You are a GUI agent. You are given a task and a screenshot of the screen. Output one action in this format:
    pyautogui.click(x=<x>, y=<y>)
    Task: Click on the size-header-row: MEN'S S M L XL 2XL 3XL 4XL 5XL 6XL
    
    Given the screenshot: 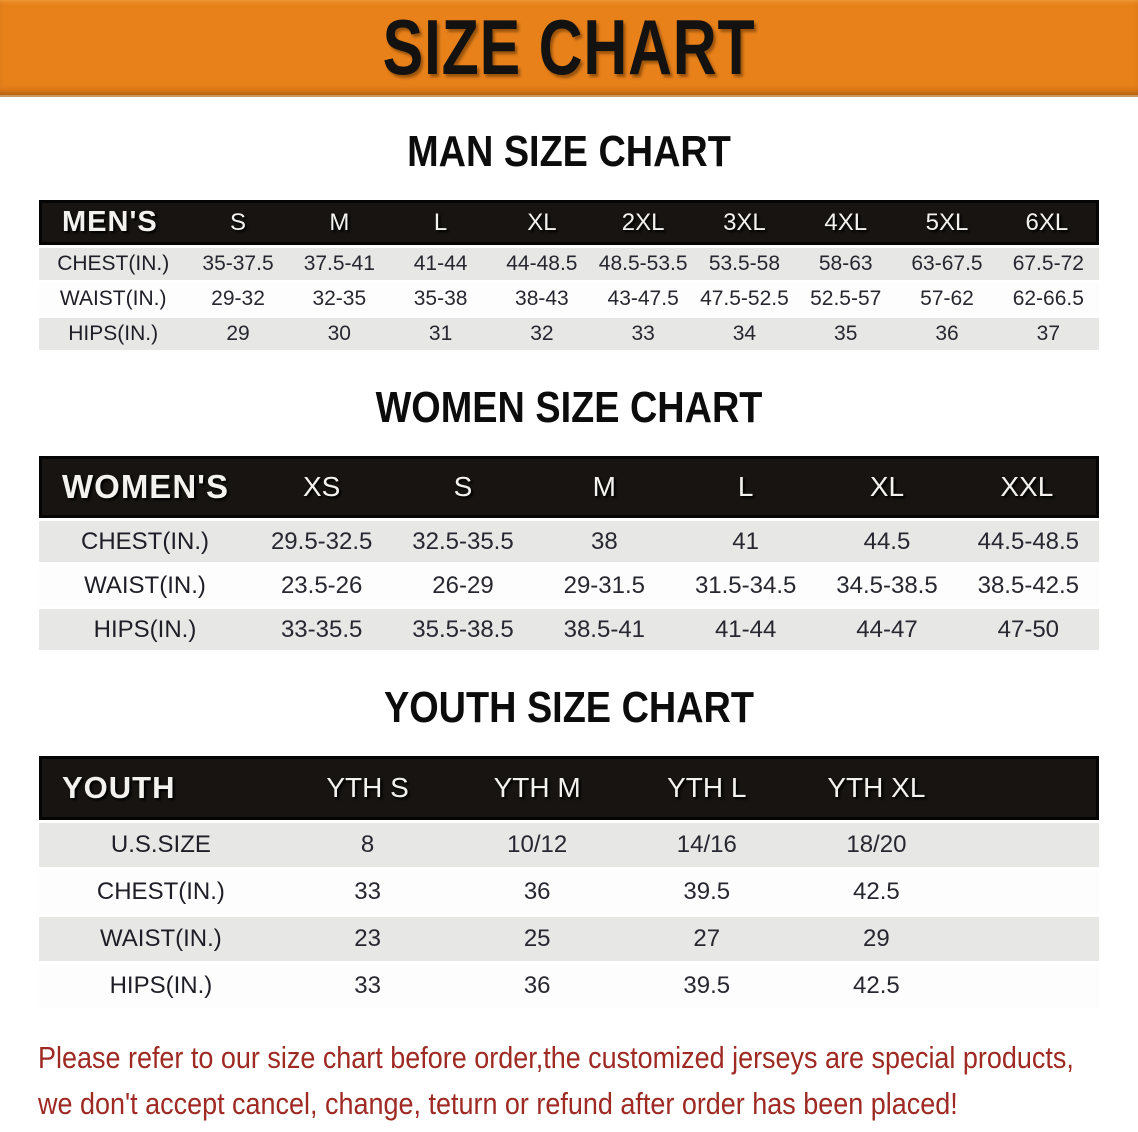 What is the action you would take?
    pyautogui.click(x=569, y=222)
    